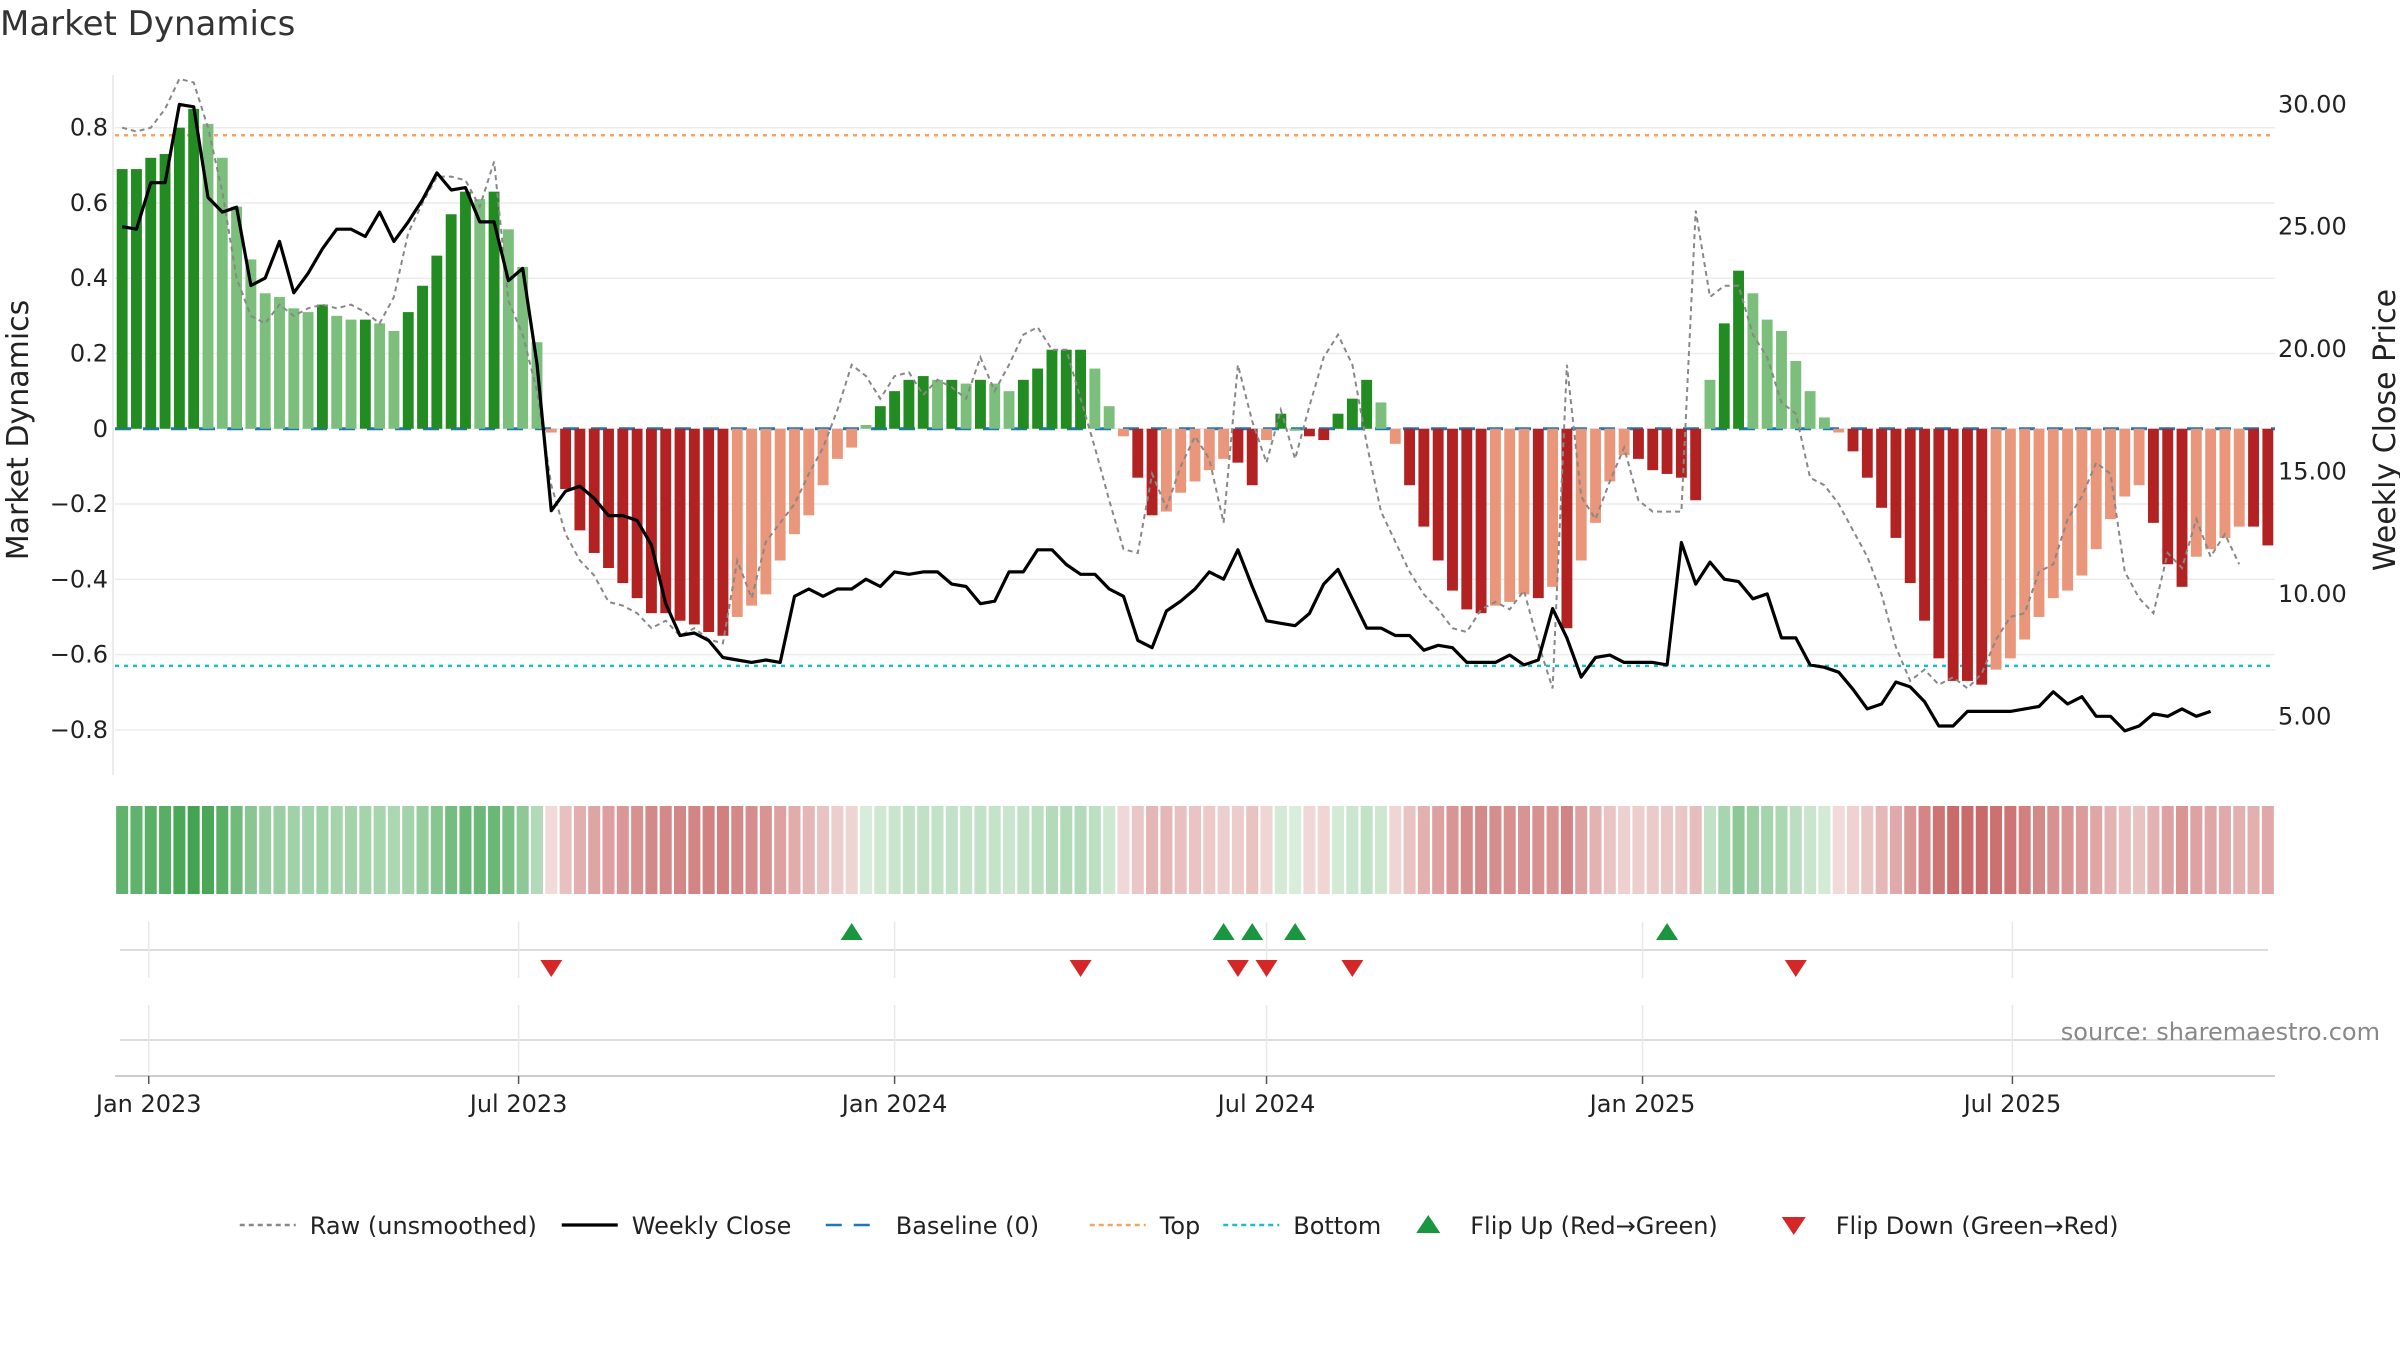 This screenshot has width=2400, height=1350. Describe the element at coordinates (2384, 430) in the screenshot. I see `y2-axis-label: Weekly Close Price` at that location.